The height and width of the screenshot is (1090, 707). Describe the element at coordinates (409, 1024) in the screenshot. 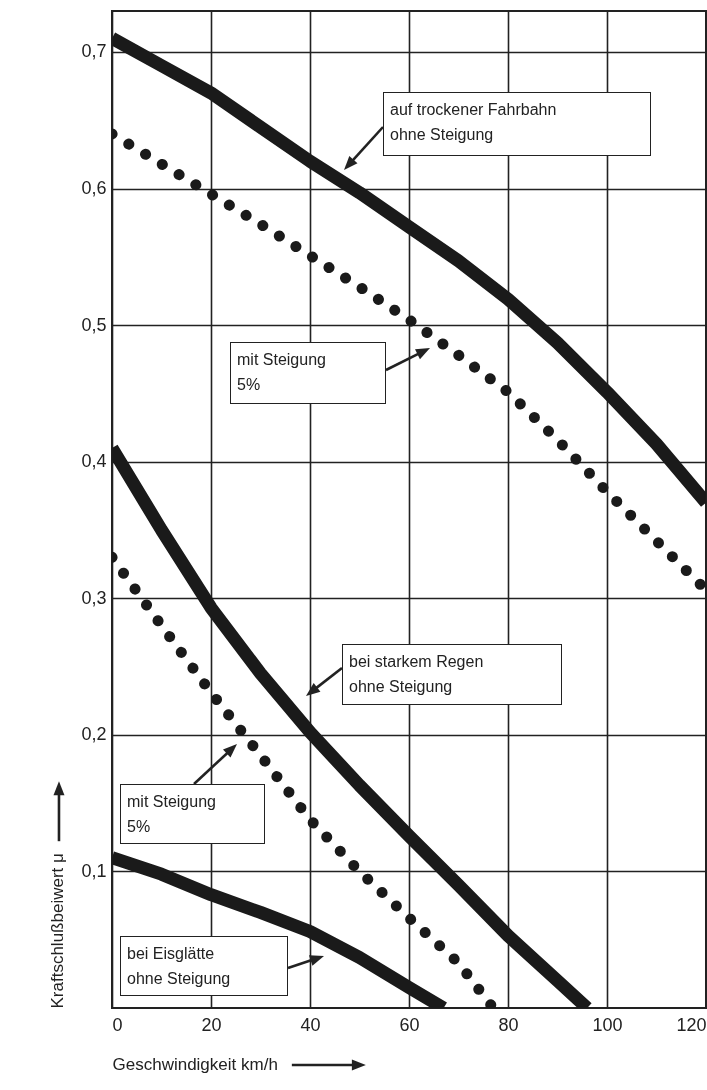

I see `x-tick-label: 60` at that location.